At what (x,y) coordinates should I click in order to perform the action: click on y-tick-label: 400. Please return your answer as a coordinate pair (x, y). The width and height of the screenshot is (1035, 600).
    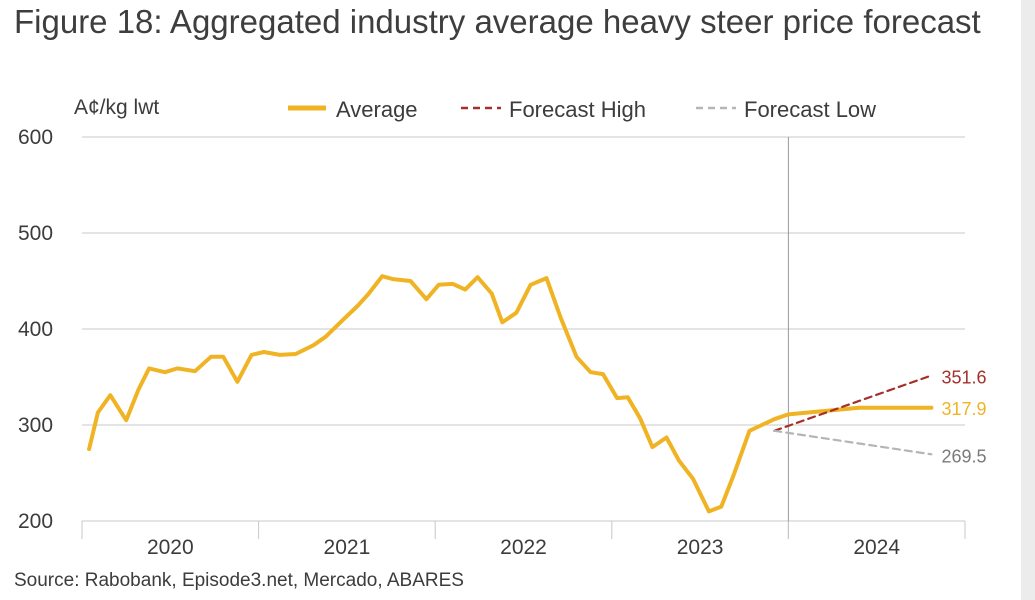
    Looking at the image, I should click on (35, 329).